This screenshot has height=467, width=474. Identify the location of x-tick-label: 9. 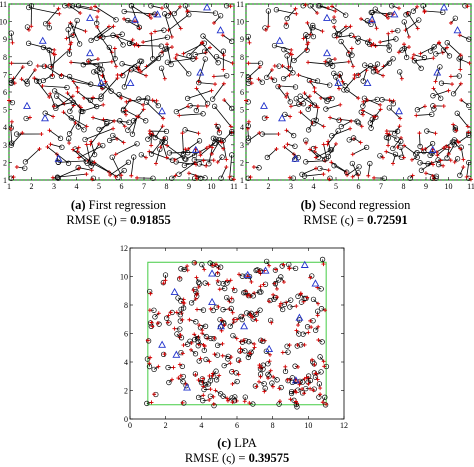
(426, 186).